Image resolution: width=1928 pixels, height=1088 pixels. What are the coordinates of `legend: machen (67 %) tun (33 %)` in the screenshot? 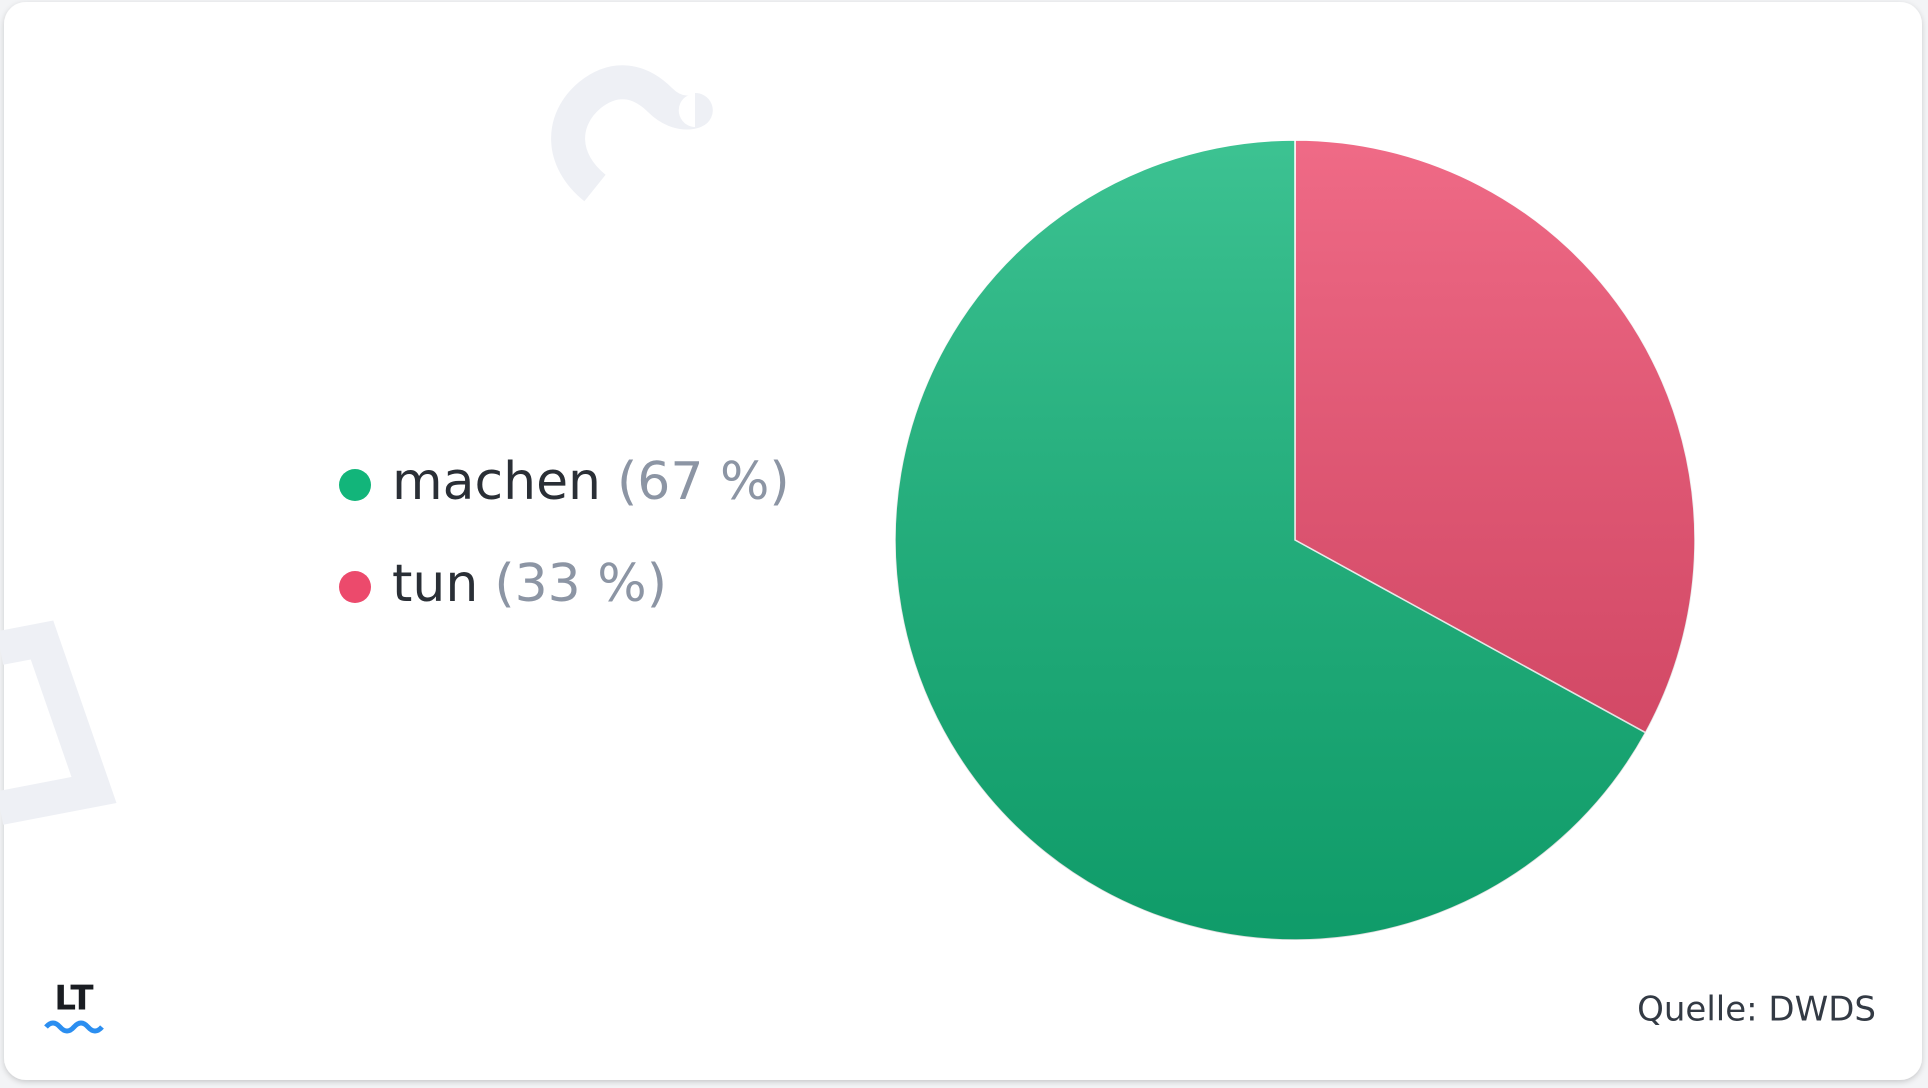 It's located at (564, 533).